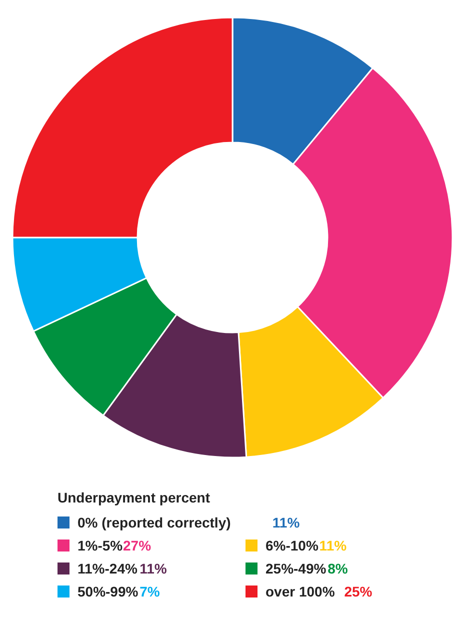 The image size is (455, 619). What do you see at coordinates (338, 568) in the screenshot?
I see `data-label: 8%` at bounding box center [338, 568].